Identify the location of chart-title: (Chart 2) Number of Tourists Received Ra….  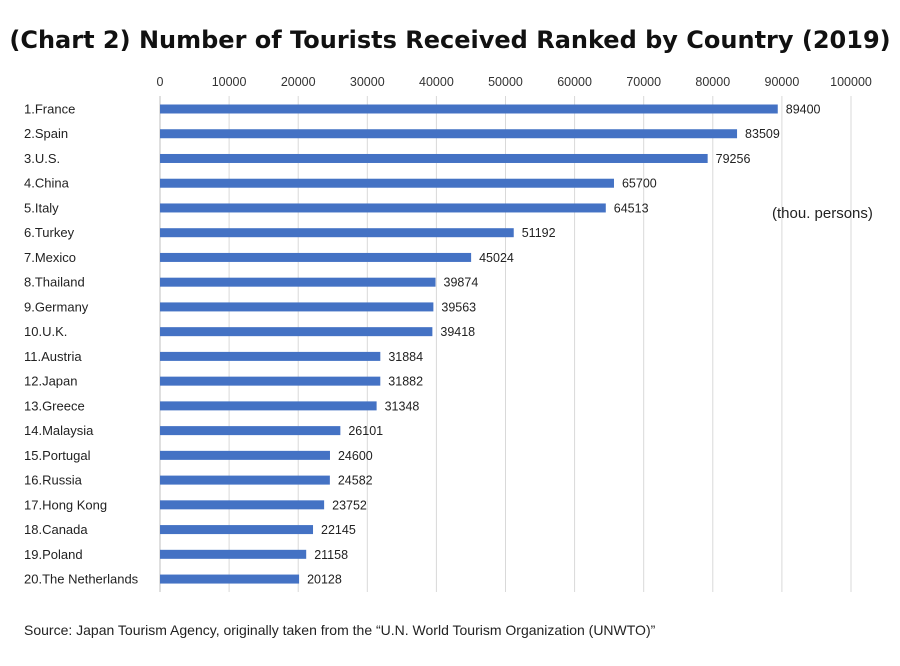
(450, 40).